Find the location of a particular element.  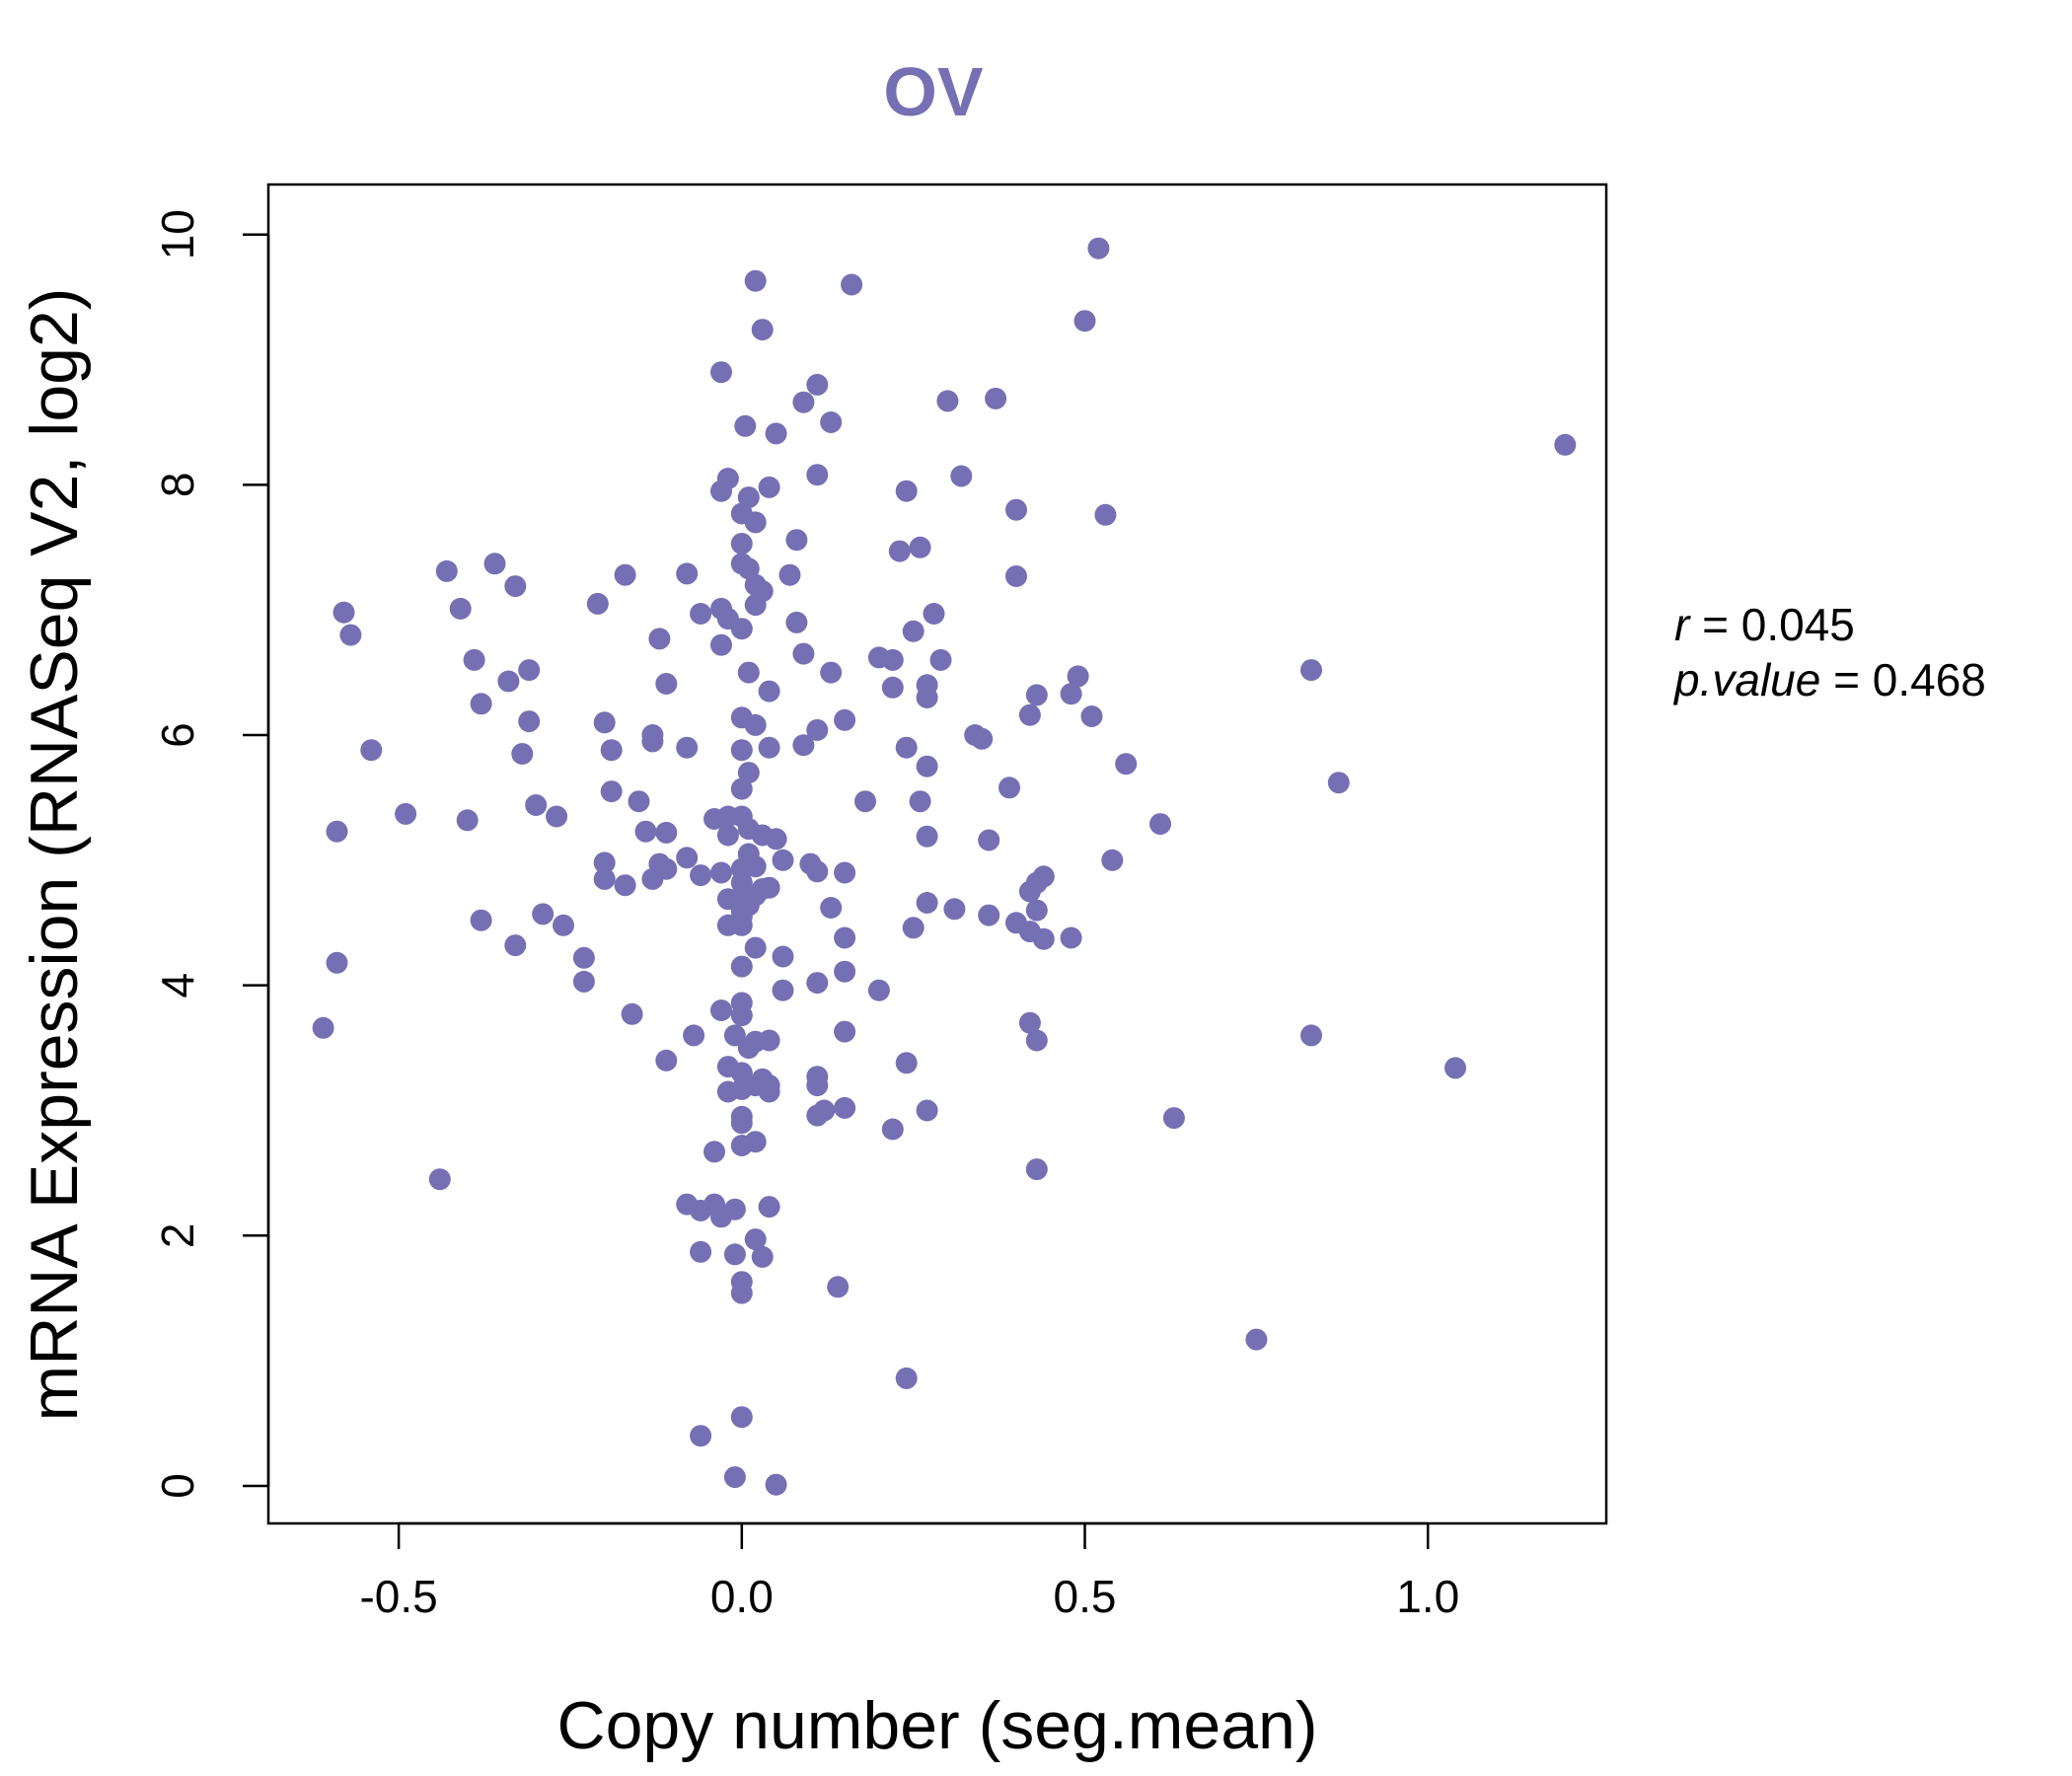

y-axis: 0 2 4 6 8 10 is located at coordinates (211, 854).